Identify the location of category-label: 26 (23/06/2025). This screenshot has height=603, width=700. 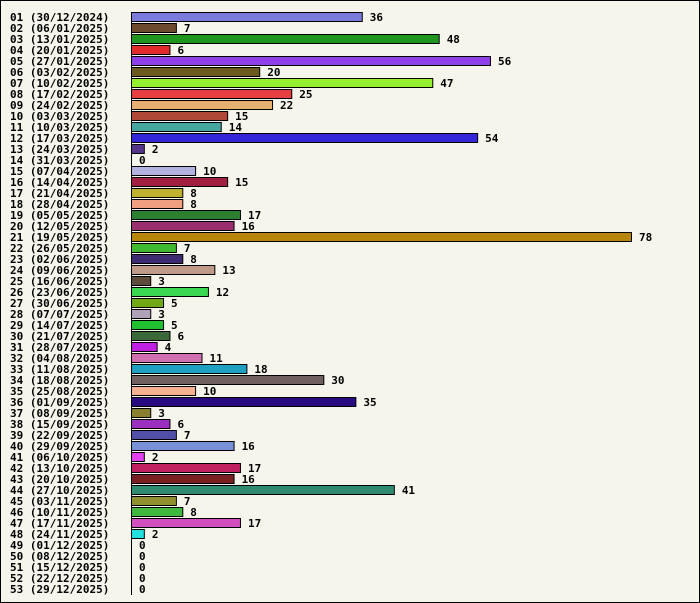
(59, 292).